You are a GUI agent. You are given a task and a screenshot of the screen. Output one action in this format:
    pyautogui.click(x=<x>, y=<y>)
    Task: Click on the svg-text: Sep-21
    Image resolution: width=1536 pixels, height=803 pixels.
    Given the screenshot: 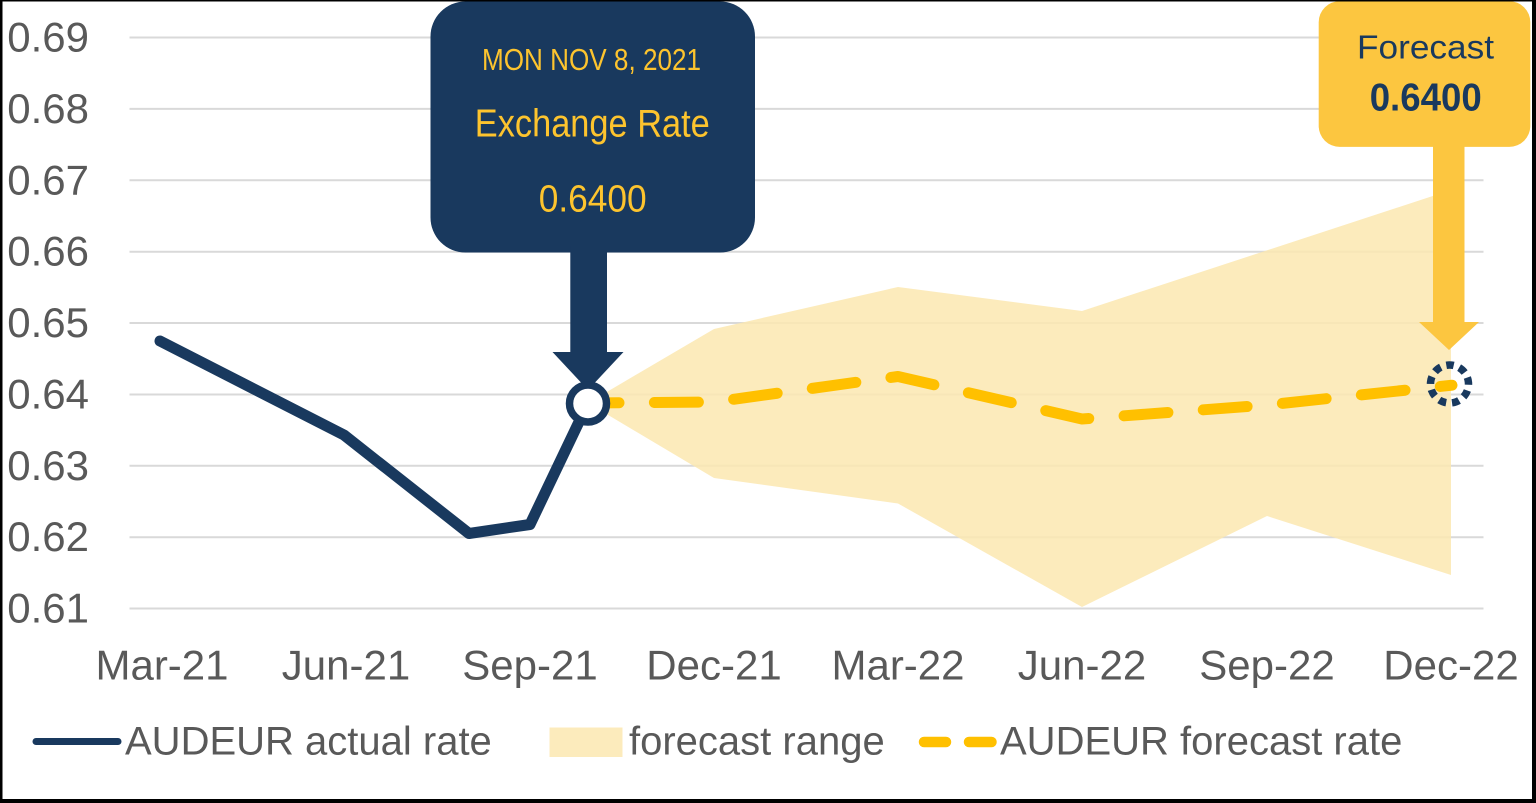 What is the action you would take?
    pyautogui.click(x=529, y=665)
    